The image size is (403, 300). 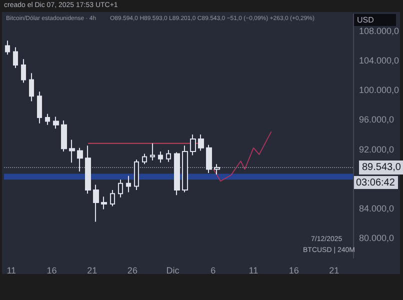 What do you see at coordinates (376, 238) in the screenshot?
I see `y-tick-label: 80.000,0` at bounding box center [376, 238].